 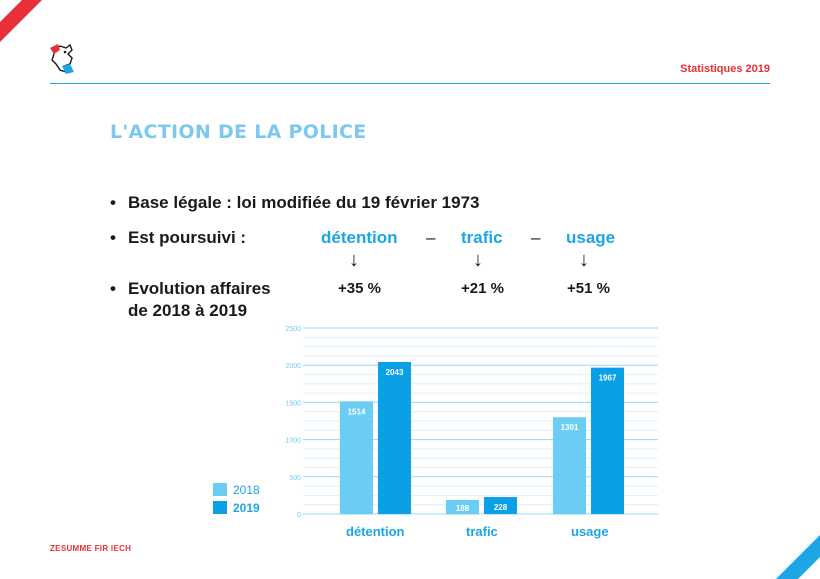 I want to click on header-divider, so click(x=410, y=83).